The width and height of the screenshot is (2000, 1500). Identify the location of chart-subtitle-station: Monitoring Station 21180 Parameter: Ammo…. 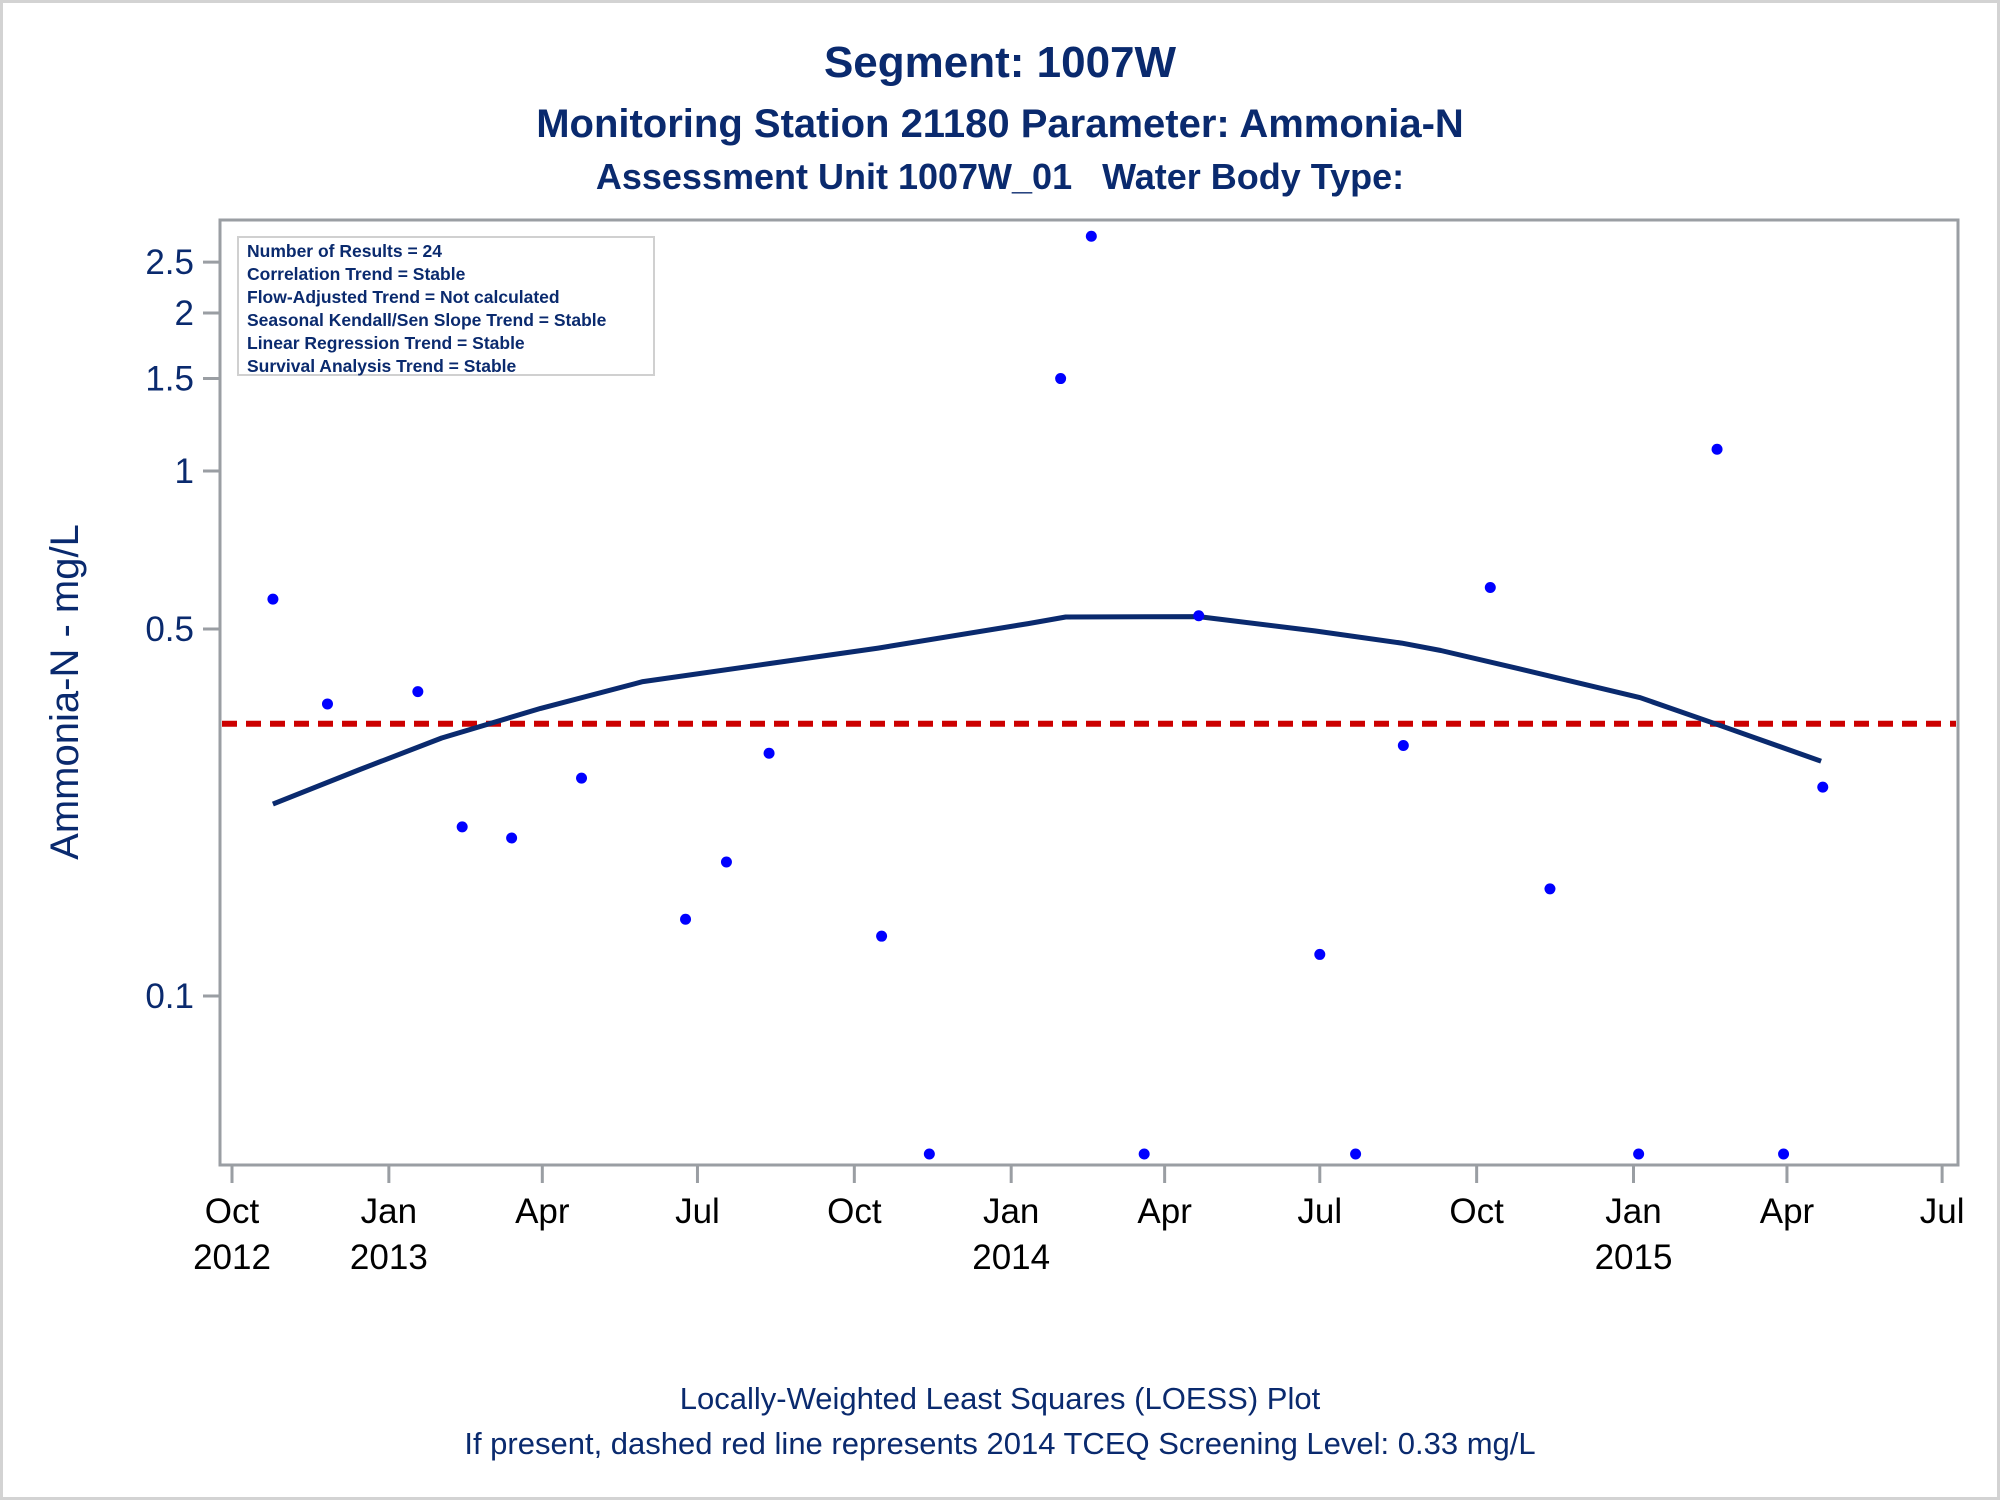
(1000, 124).